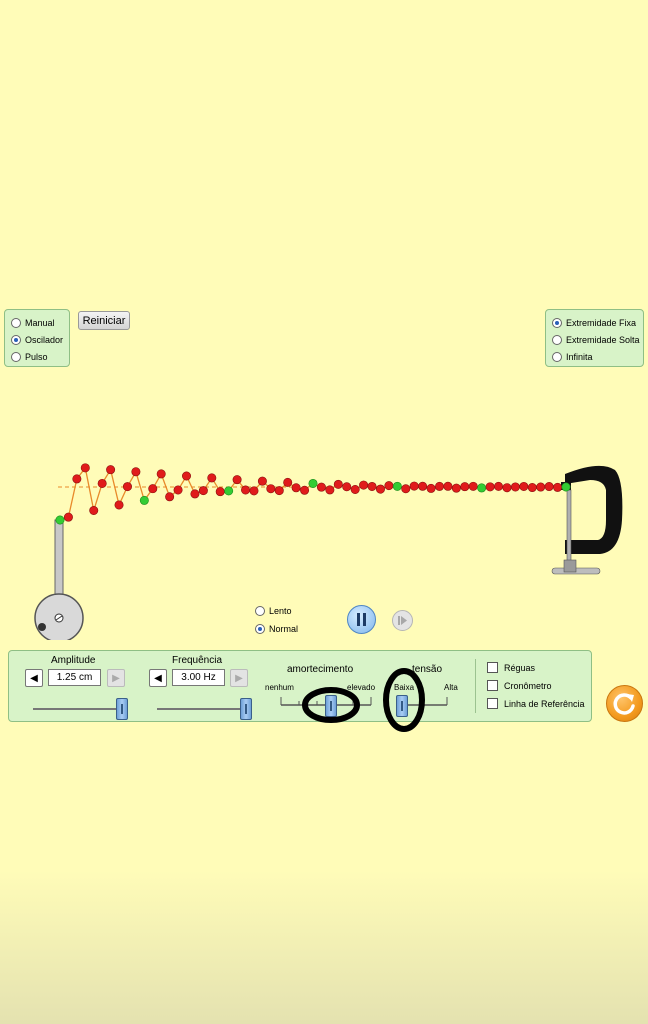 The width and height of the screenshot is (648, 1024). I want to click on tension-slider-thumb, so click(402, 706).